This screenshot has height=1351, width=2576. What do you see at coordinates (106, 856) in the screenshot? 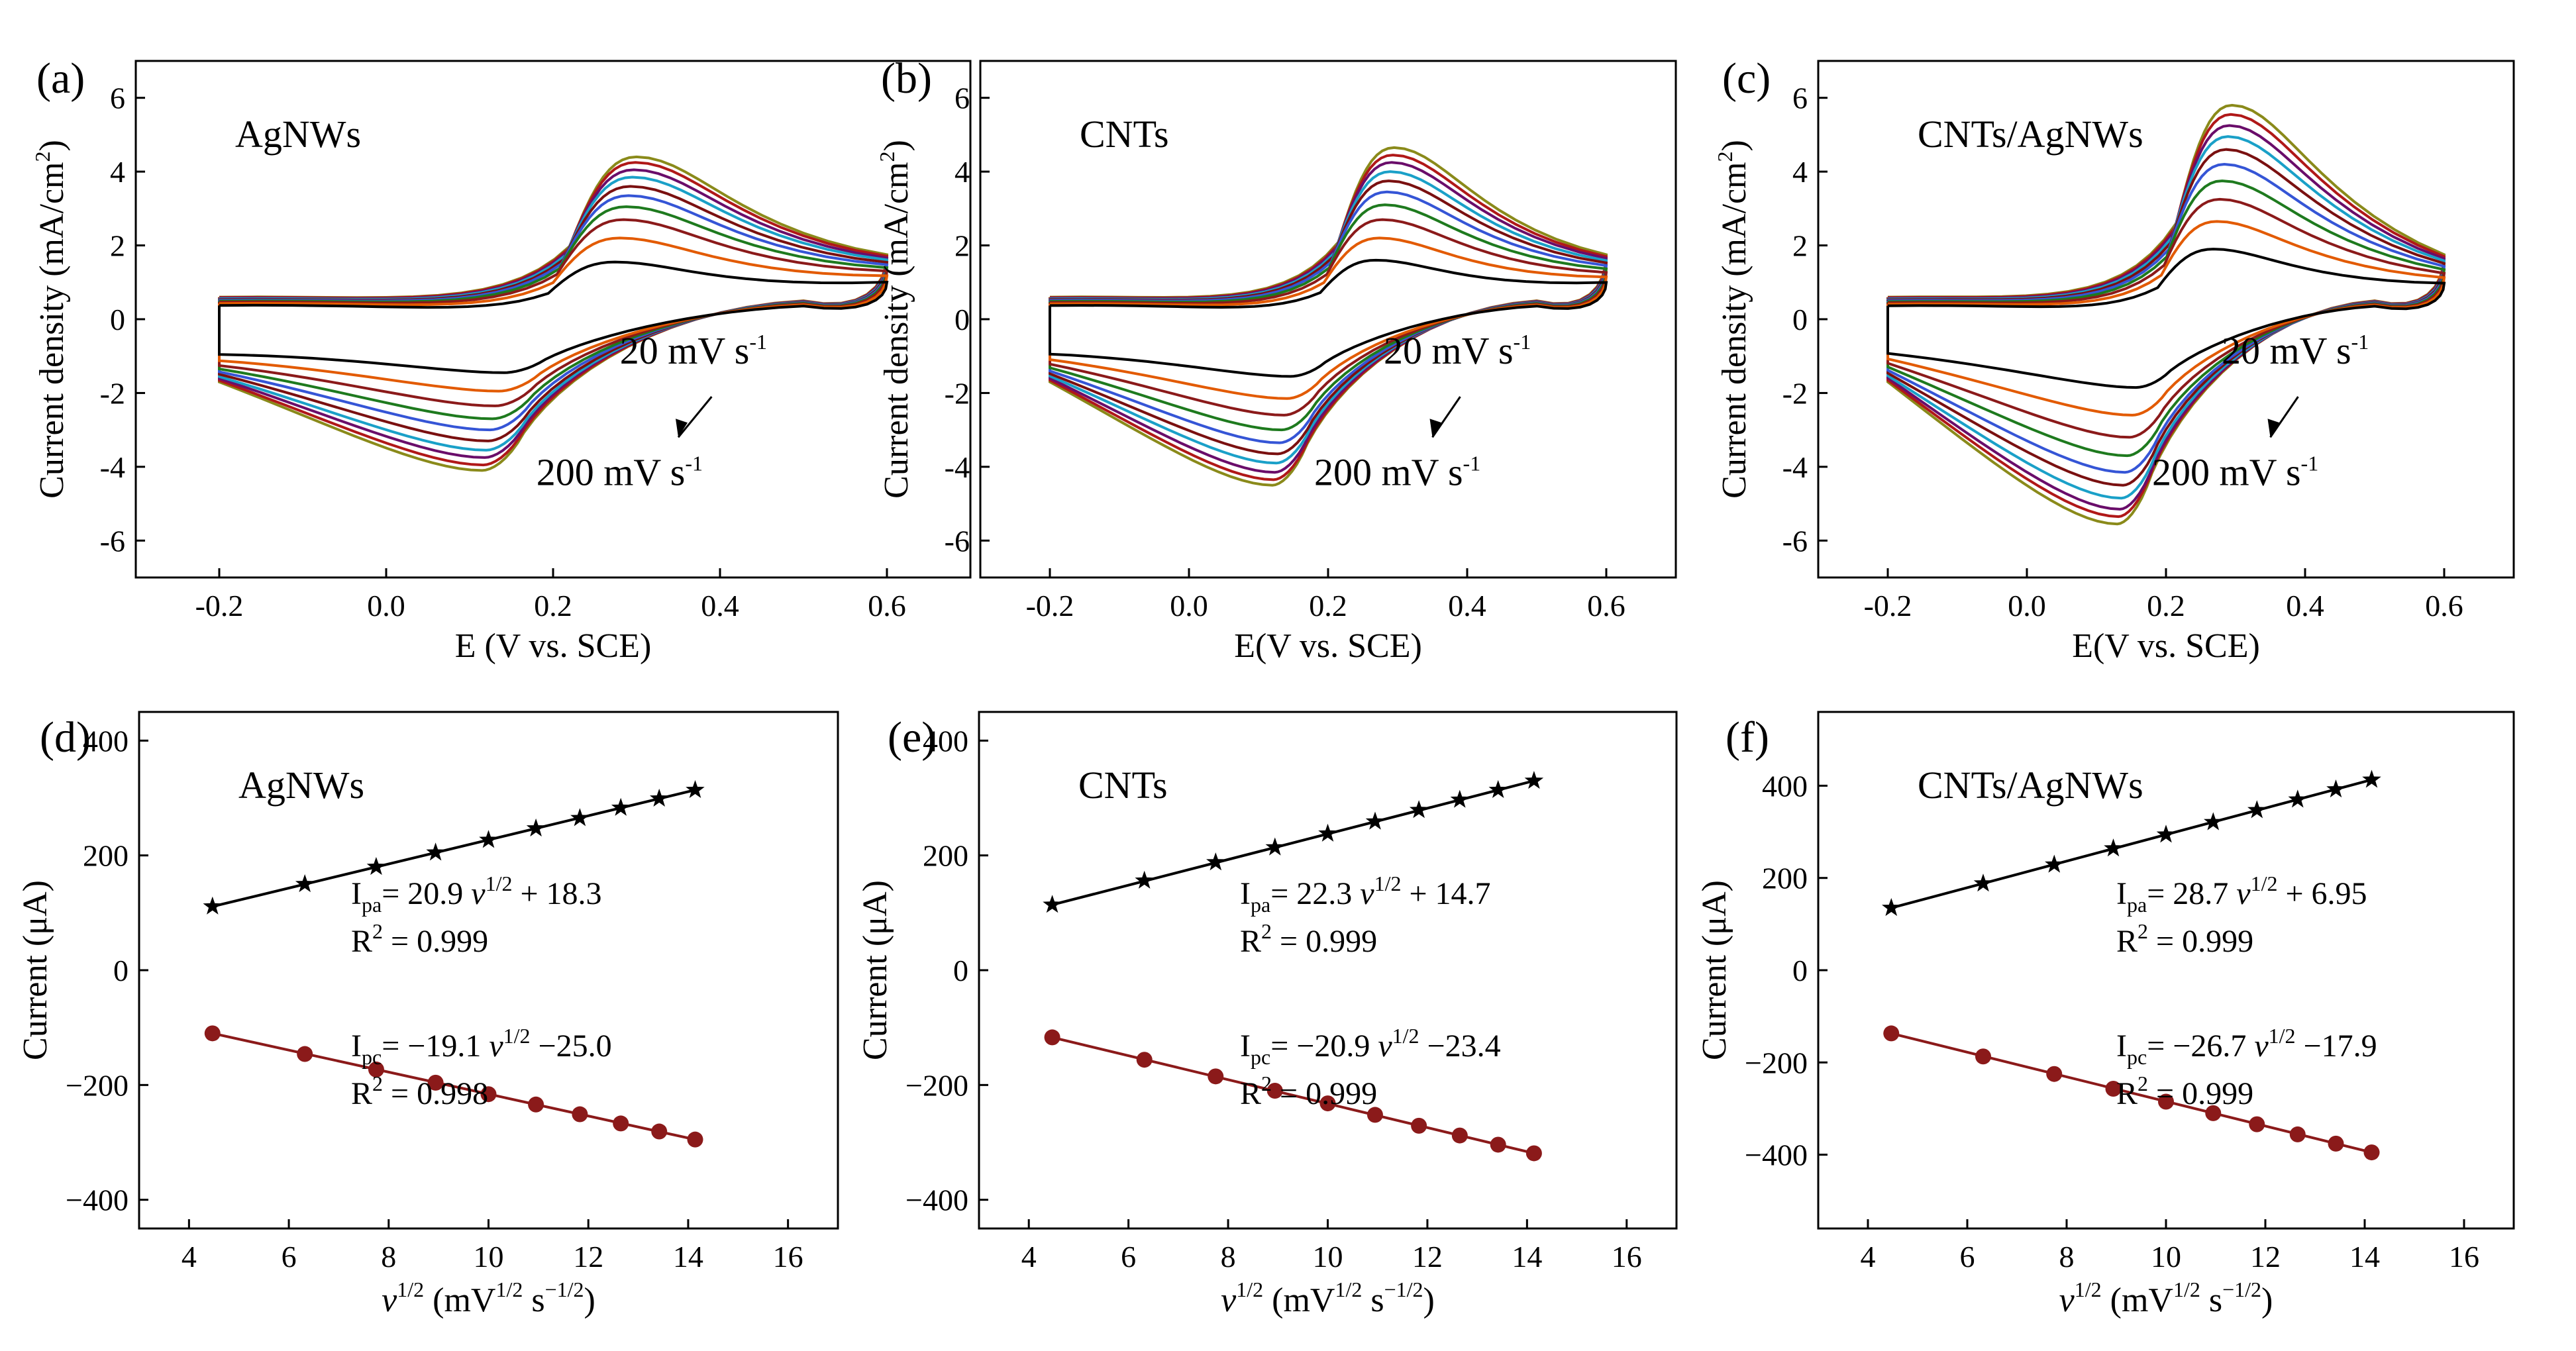
I see `y-tick-label: 200` at bounding box center [106, 856].